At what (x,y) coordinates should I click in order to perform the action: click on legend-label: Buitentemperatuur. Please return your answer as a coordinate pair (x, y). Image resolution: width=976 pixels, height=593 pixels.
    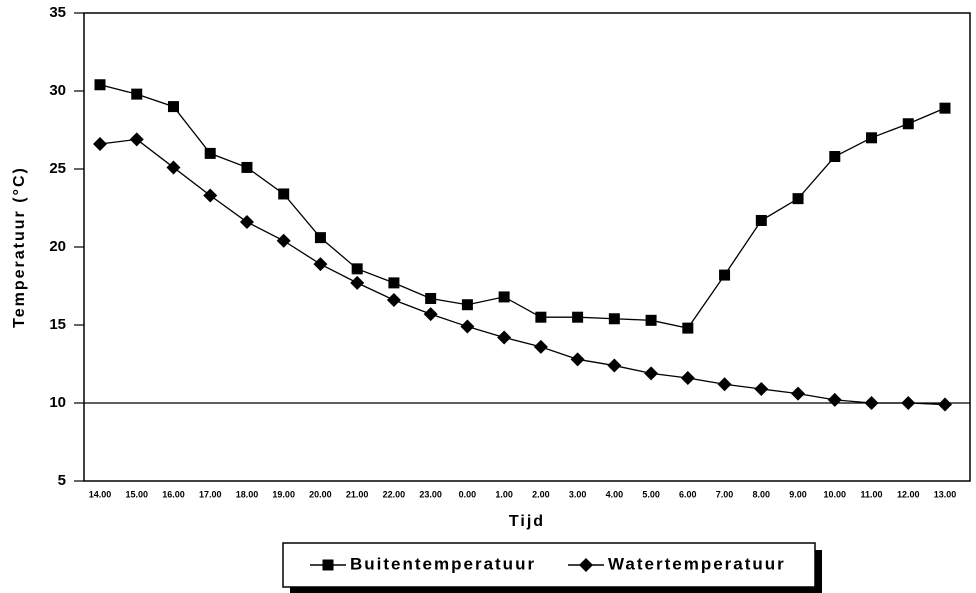
    Looking at the image, I should click on (443, 563).